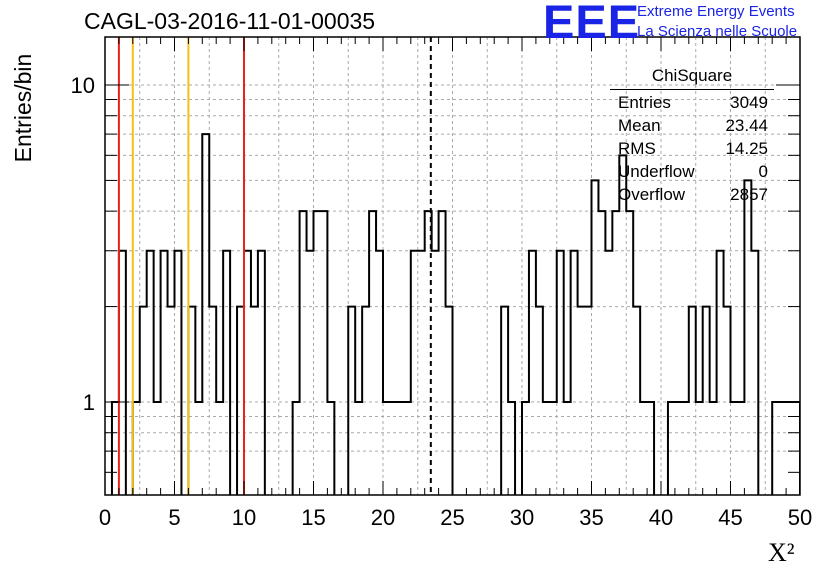  Describe the element at coordinates (717, 31) in the screenshot. I see `logo-subtitle-line2: La Scienza nelle Scuole` at that location.